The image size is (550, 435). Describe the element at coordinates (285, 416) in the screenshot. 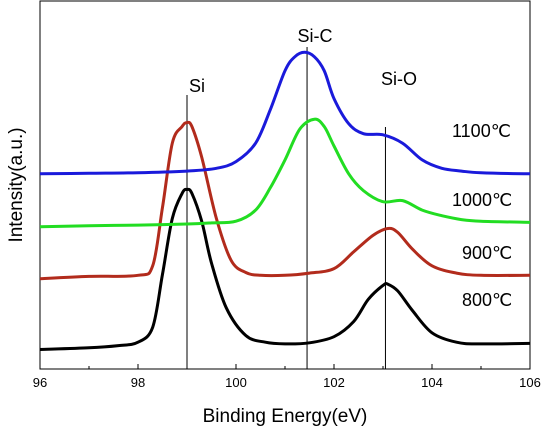

I see `x-axis-title: Binding Energy(eV)` at that location.